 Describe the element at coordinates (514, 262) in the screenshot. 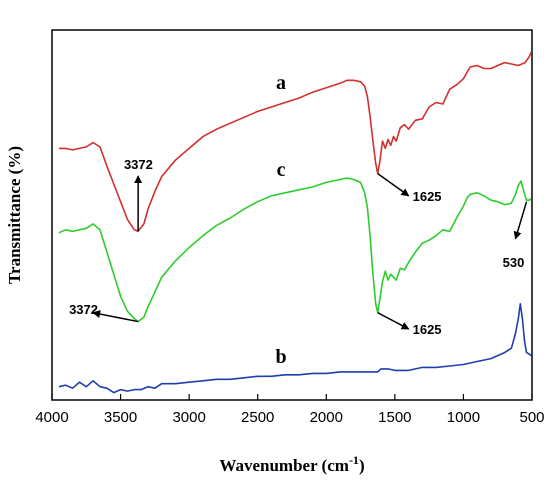

I see `annotation-label: 530` at that location.